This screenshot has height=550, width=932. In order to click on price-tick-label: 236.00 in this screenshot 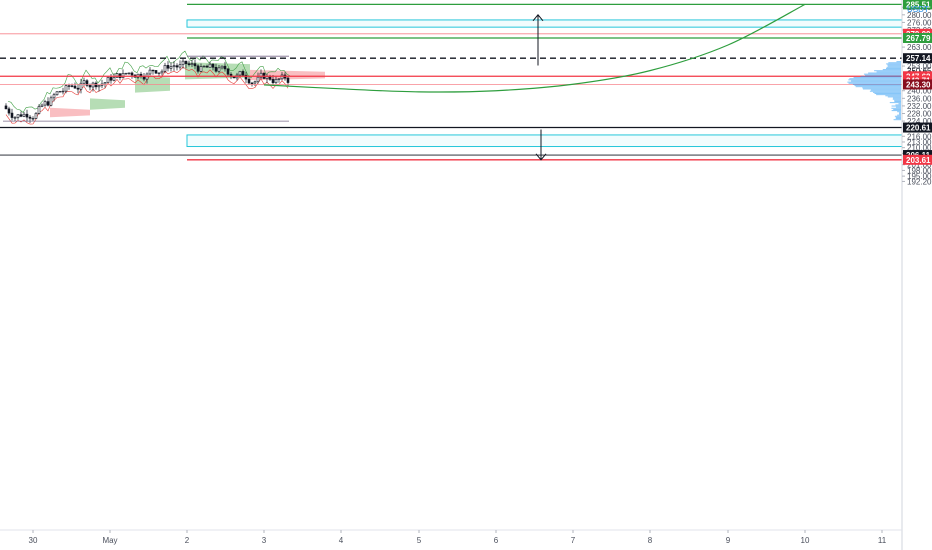, I will do `click(919, 98)`.